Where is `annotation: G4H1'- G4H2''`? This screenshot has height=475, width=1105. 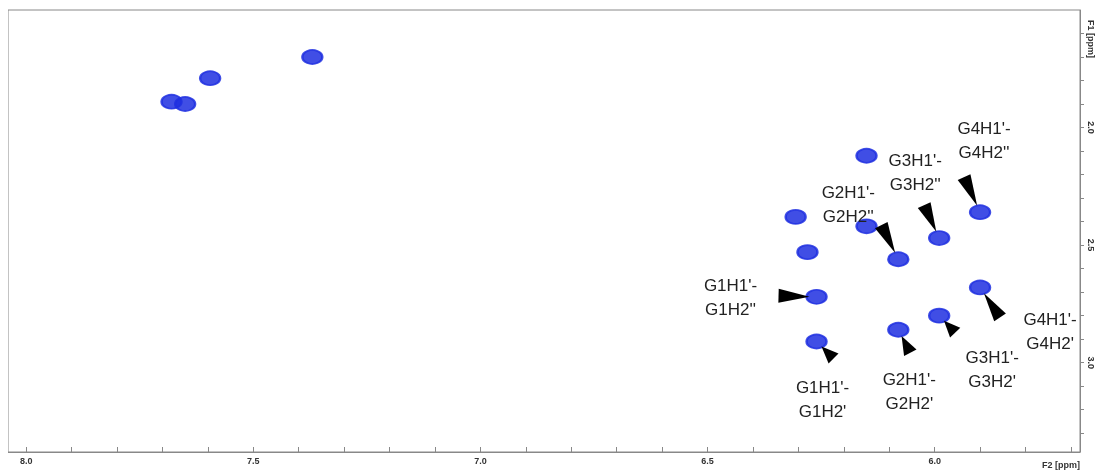 annotation: G4H1'- G4H2'' is located at coordinates (984, 140).